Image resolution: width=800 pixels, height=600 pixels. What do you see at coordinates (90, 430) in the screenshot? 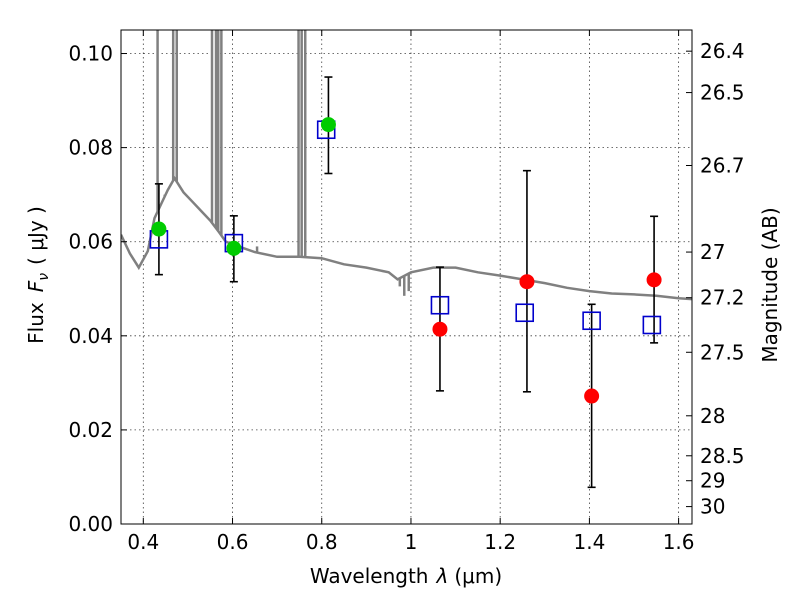
I see `y-tick-label: 0.02` at bounding box center [90, 430].